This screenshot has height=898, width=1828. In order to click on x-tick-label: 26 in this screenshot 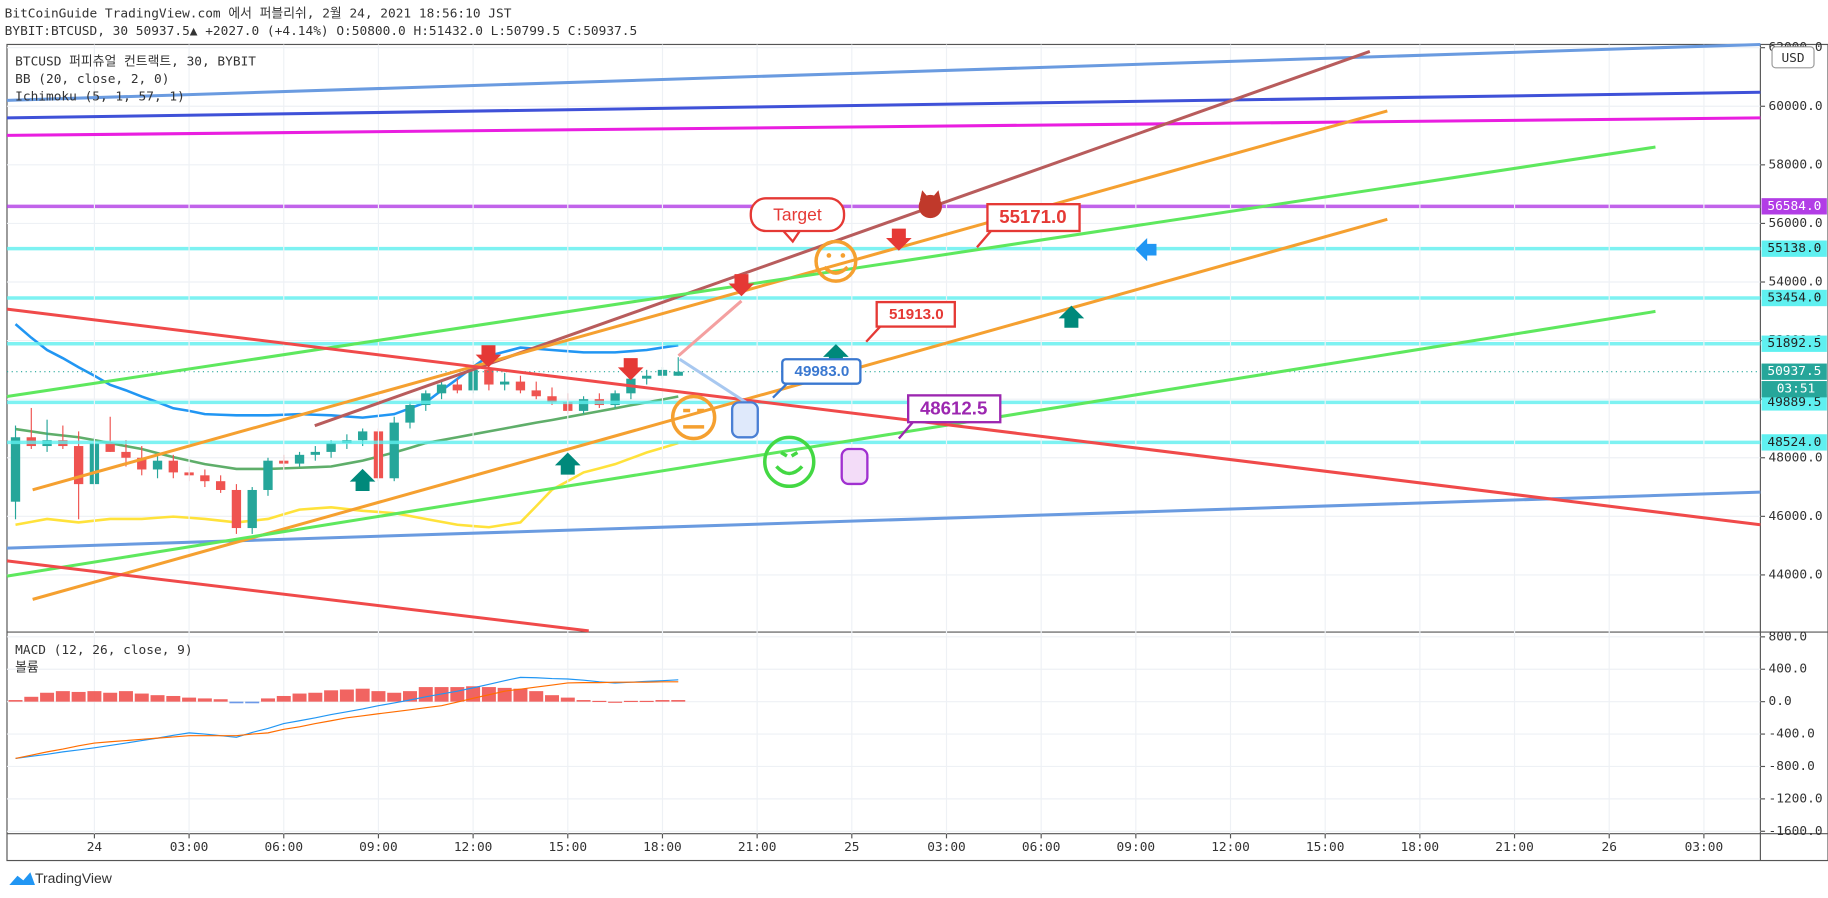, I will do `click(1608, 847)`.